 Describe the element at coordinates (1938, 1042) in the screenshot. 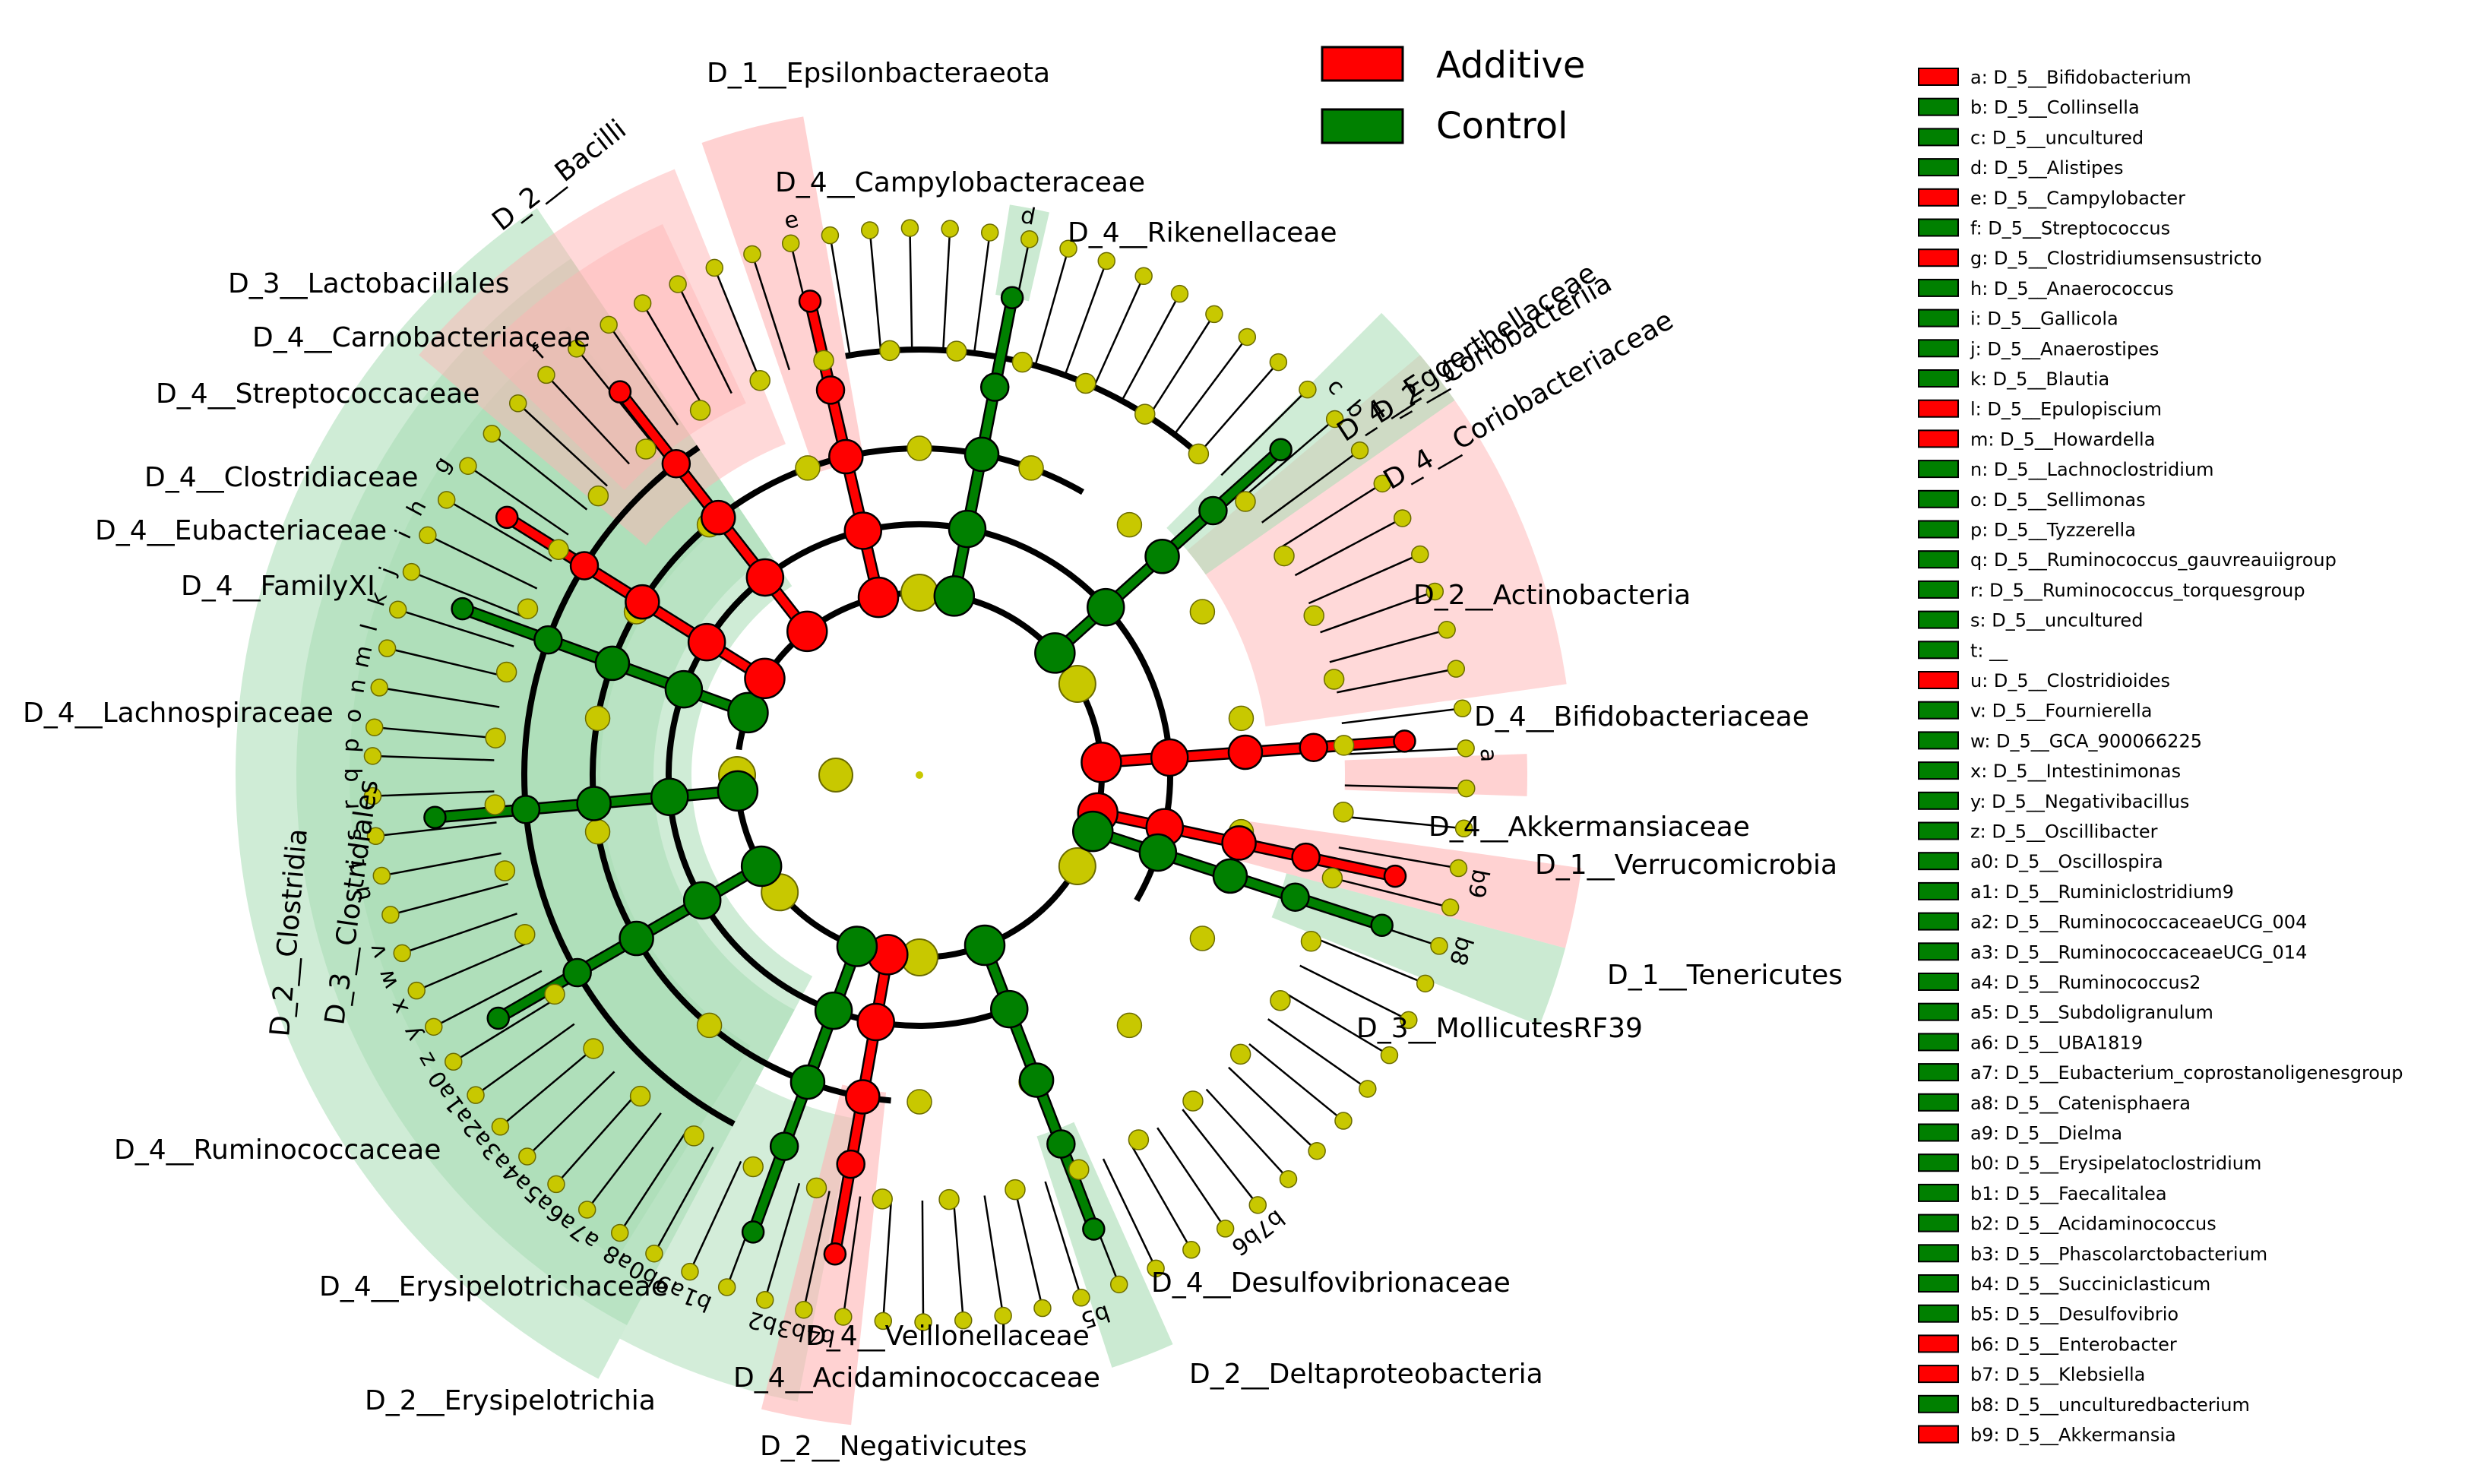

I see `key-swatch-a6` at that location.